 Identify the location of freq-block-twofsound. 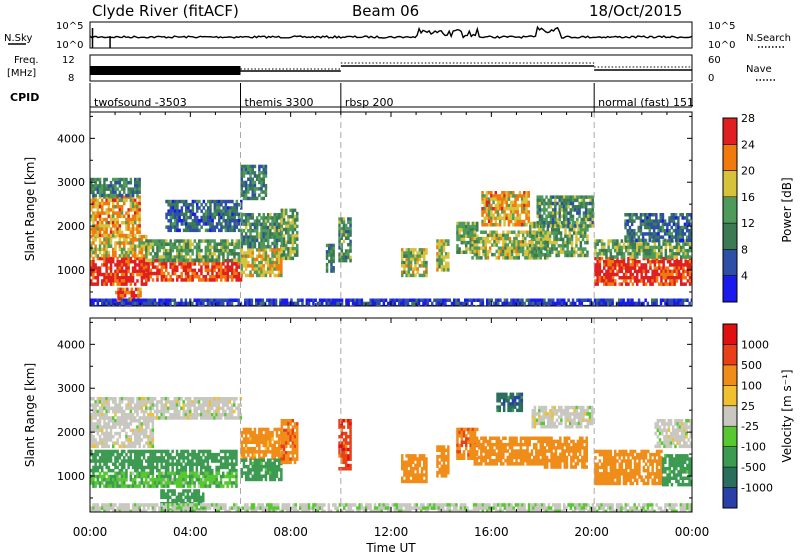
(165, 70).